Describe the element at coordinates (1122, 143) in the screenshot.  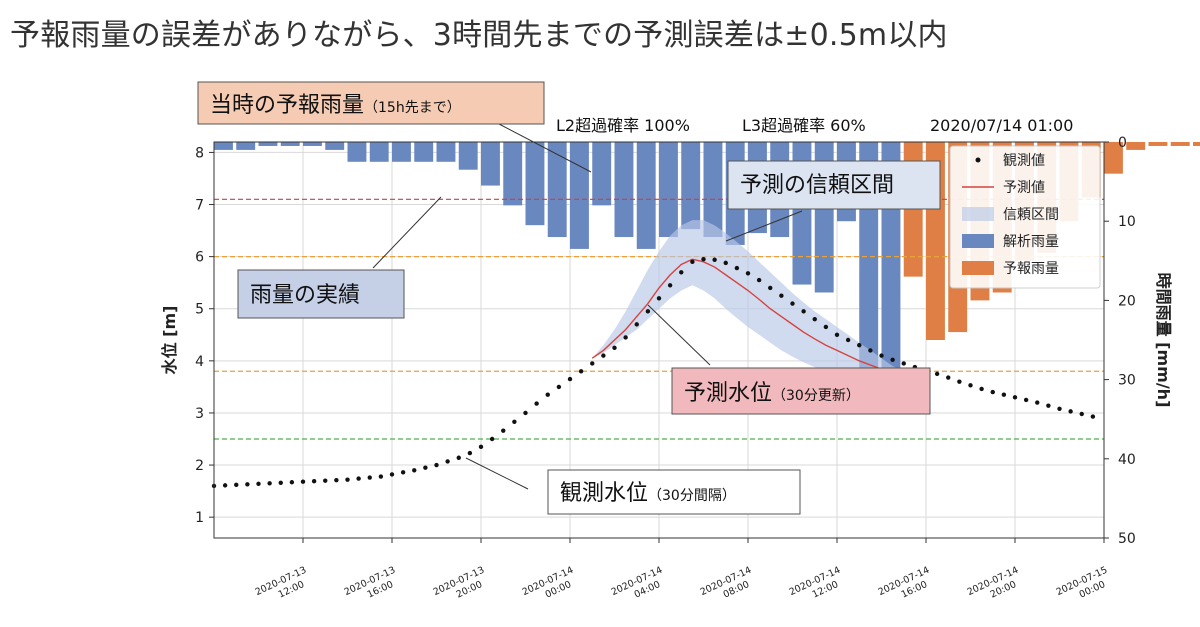
I see `y2-tick-label: 0` at that location.